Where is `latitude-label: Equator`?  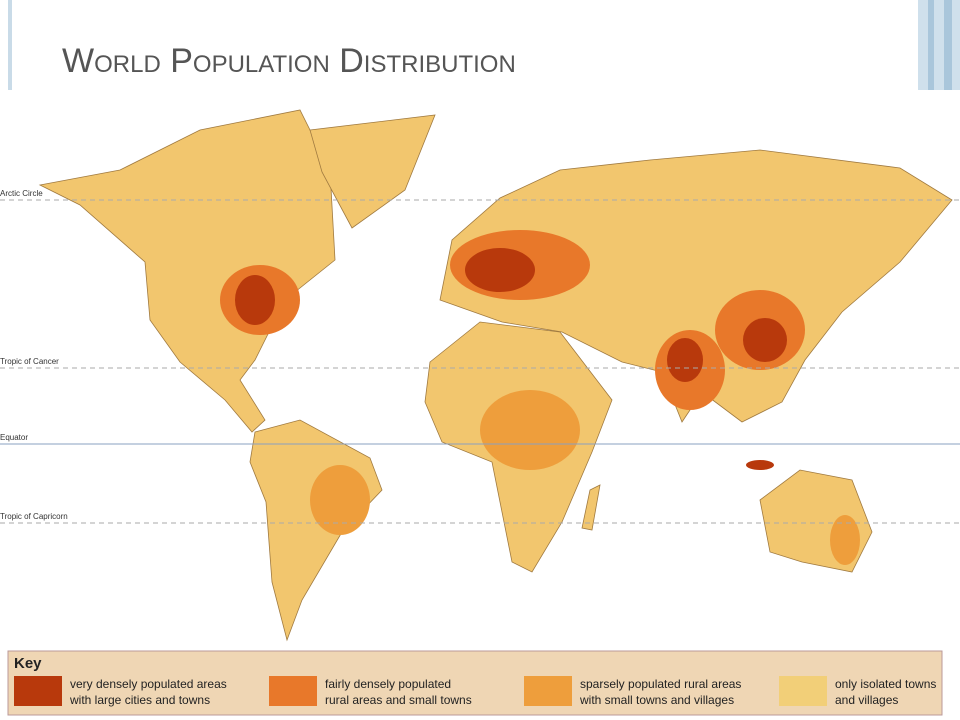
latitude-label: Equator is located at coordinates (14, 437).